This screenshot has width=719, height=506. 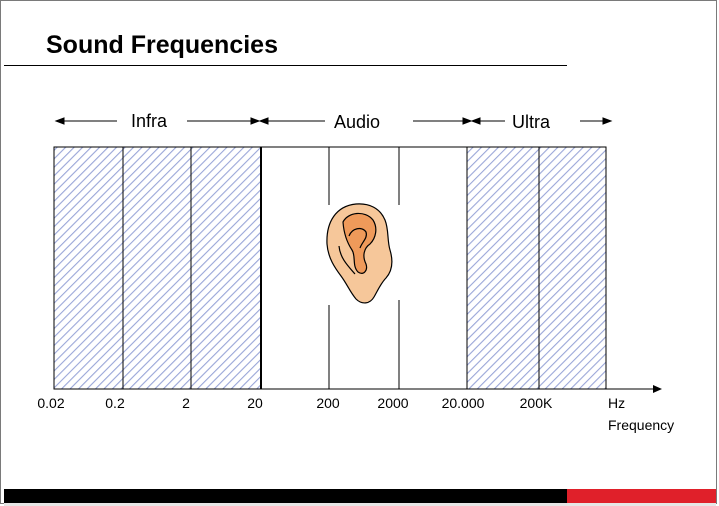 I want to click on title-underline, so click(x=285, y=65).